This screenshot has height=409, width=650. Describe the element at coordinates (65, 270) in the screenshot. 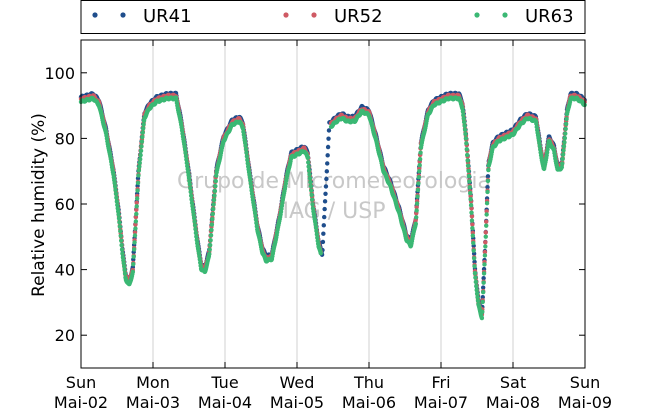

I see `y-tick-label: 40` at that location.